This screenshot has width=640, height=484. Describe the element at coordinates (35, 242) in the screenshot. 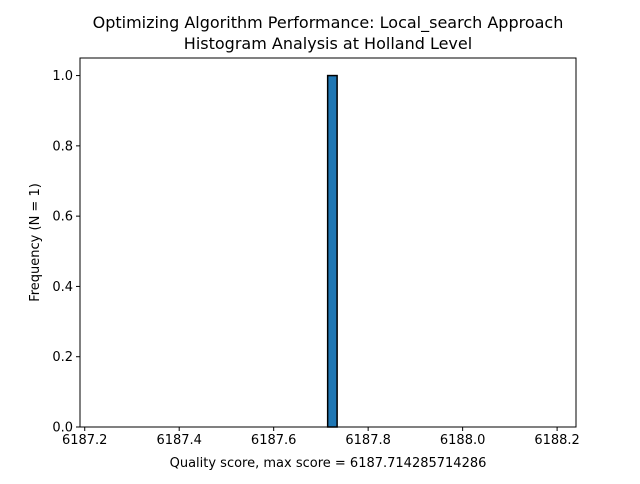

I see `y-axis-label: Frequency (N = 1)` at that location.